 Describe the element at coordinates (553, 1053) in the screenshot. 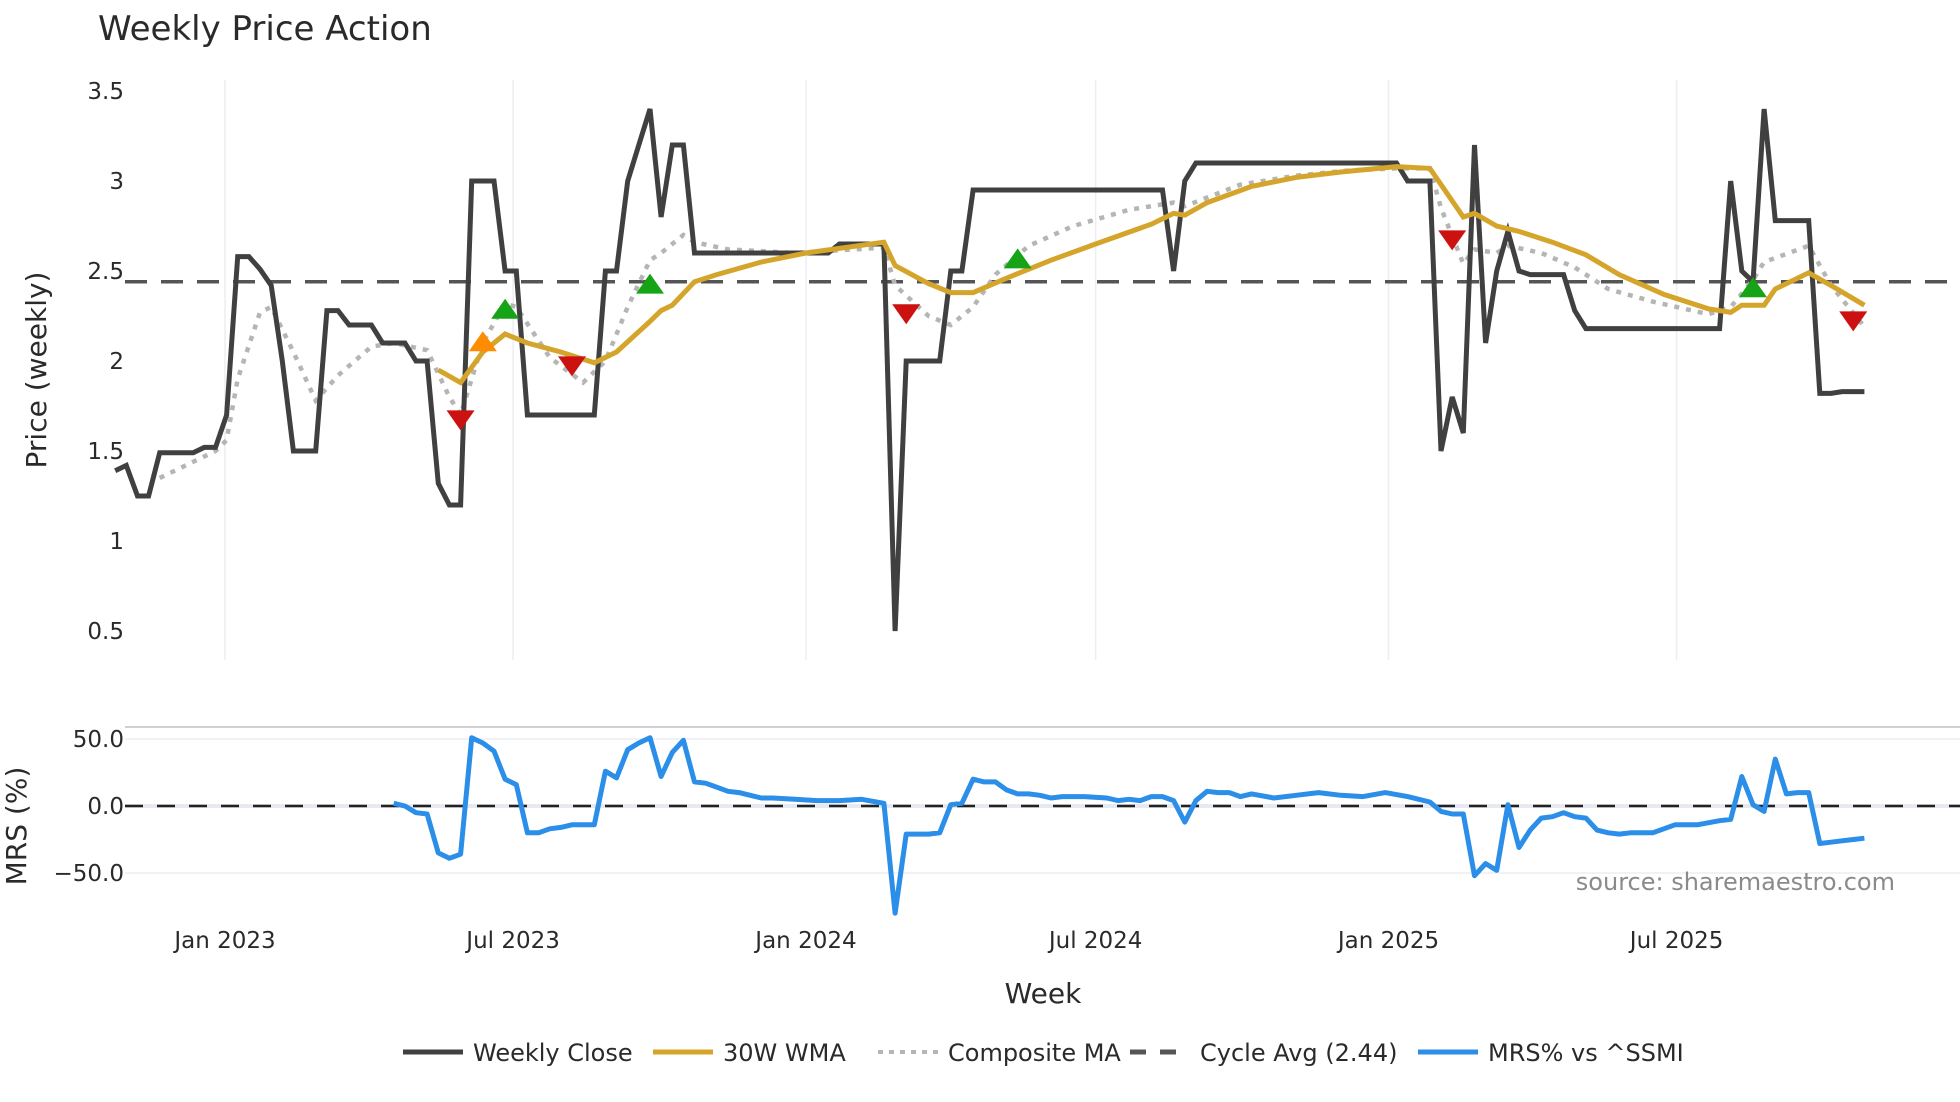

I see `legend-item-label: Weekly Close` at that location.